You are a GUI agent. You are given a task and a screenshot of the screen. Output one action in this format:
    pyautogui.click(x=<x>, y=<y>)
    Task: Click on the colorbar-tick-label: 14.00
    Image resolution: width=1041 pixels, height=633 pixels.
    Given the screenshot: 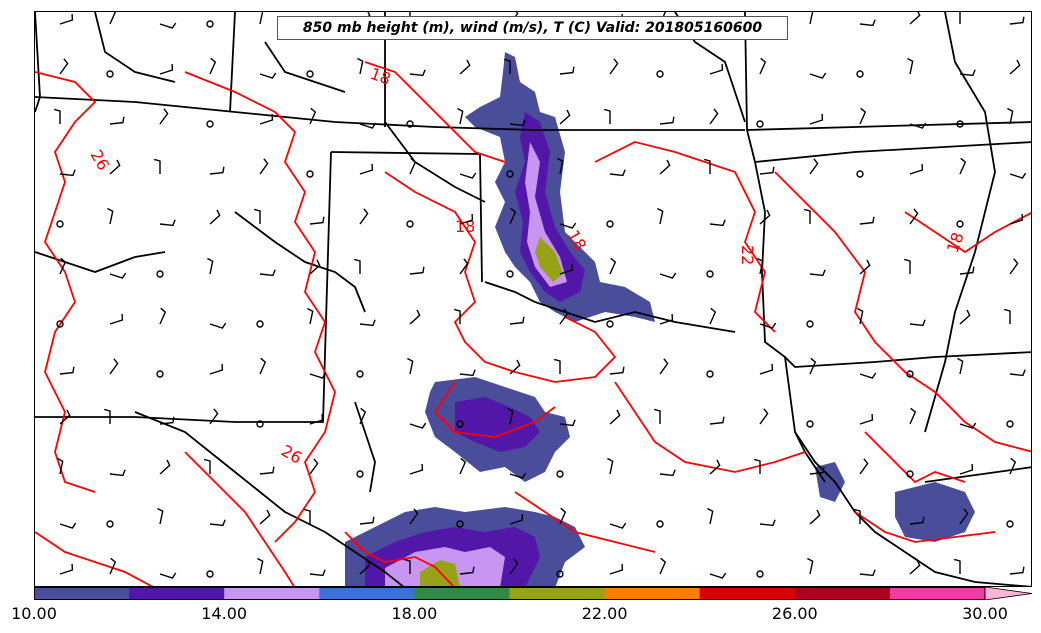 What is the action you would take?
    pyautogui.click(x=224, y=613)
    